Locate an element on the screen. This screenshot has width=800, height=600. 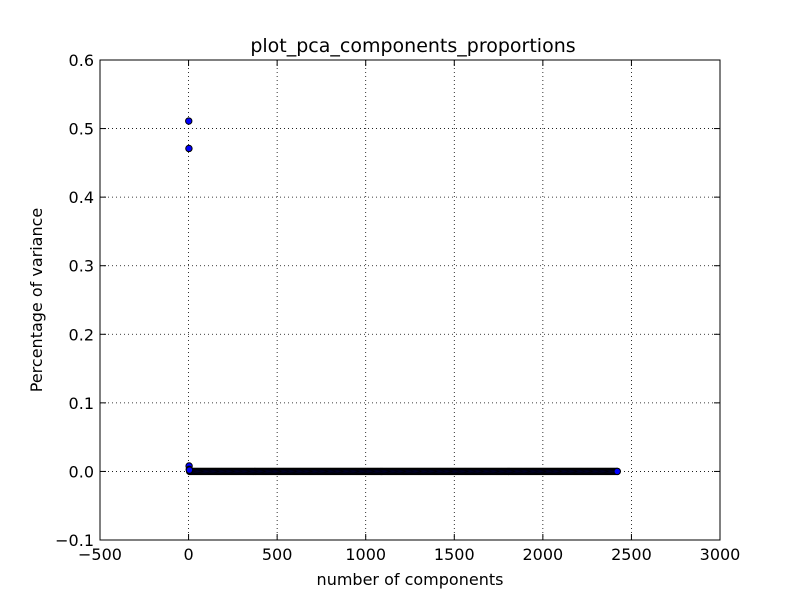
y-tick-label: 0.4 is located at coordinates (81, 197).